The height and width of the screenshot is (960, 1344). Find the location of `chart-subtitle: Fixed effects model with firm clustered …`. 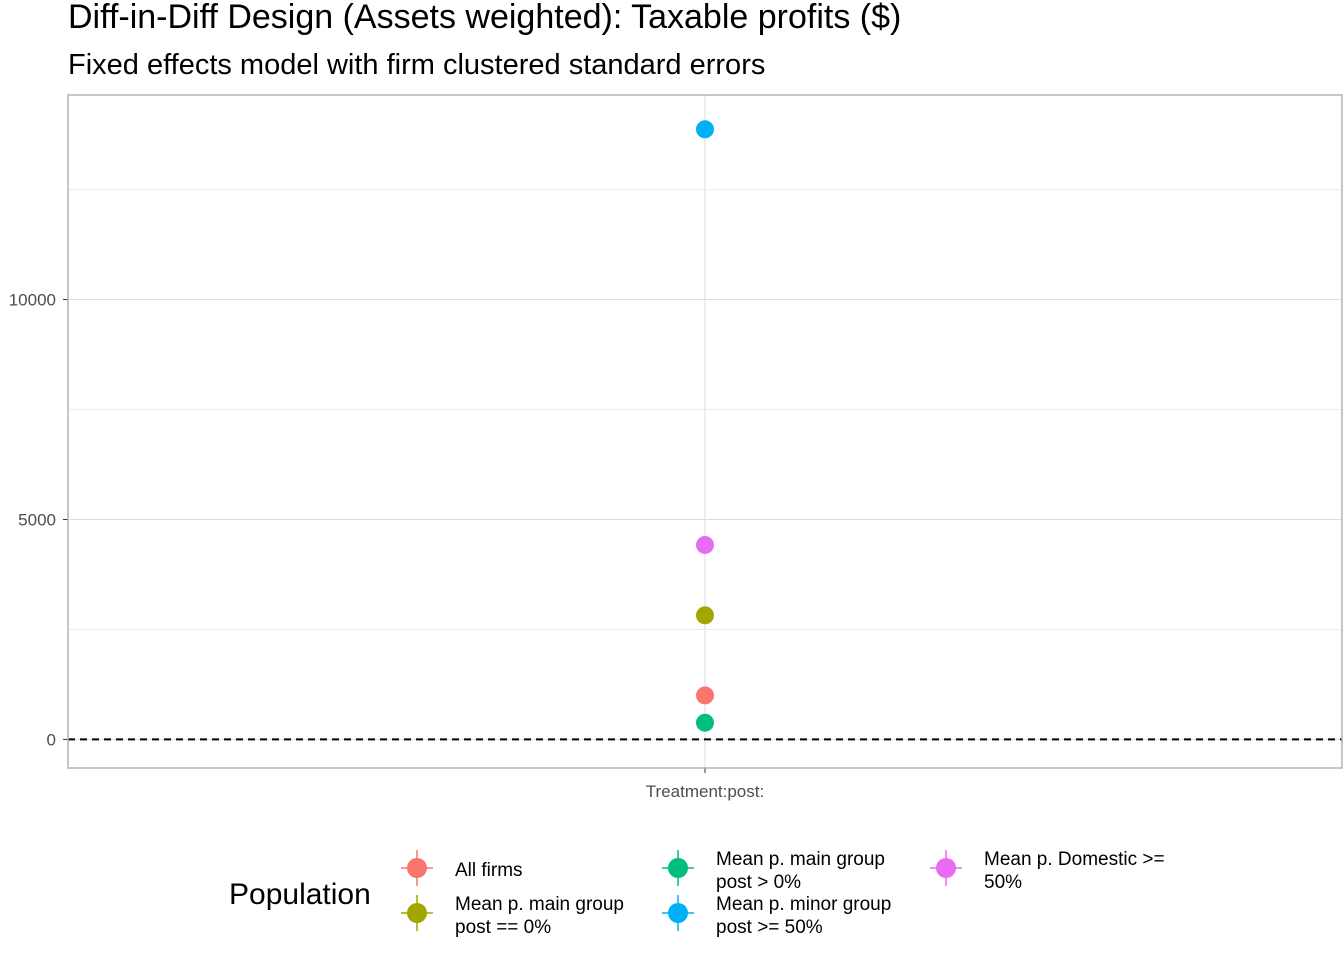

chart-subtitle: Fixed effects model with firm clustered … is located at coordinates (416, 65).